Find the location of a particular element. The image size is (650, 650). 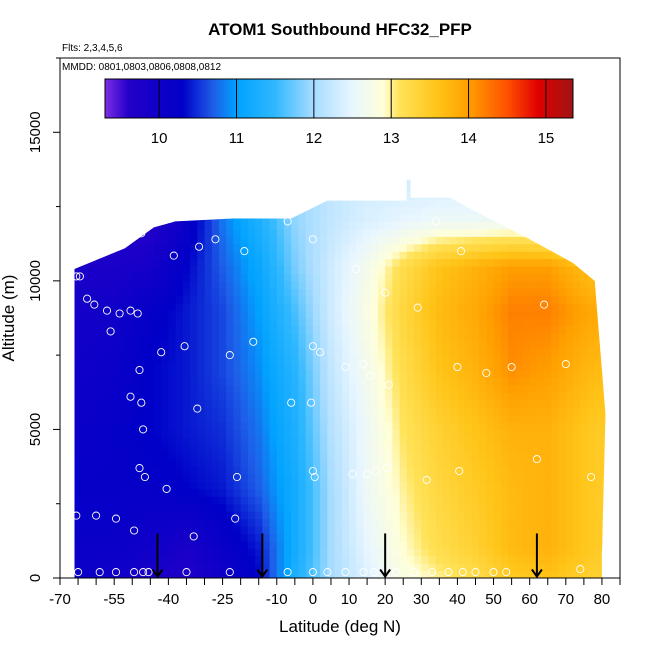

colorbar: 10 11 12 13 14 15 is located at coordinates (339, 112).